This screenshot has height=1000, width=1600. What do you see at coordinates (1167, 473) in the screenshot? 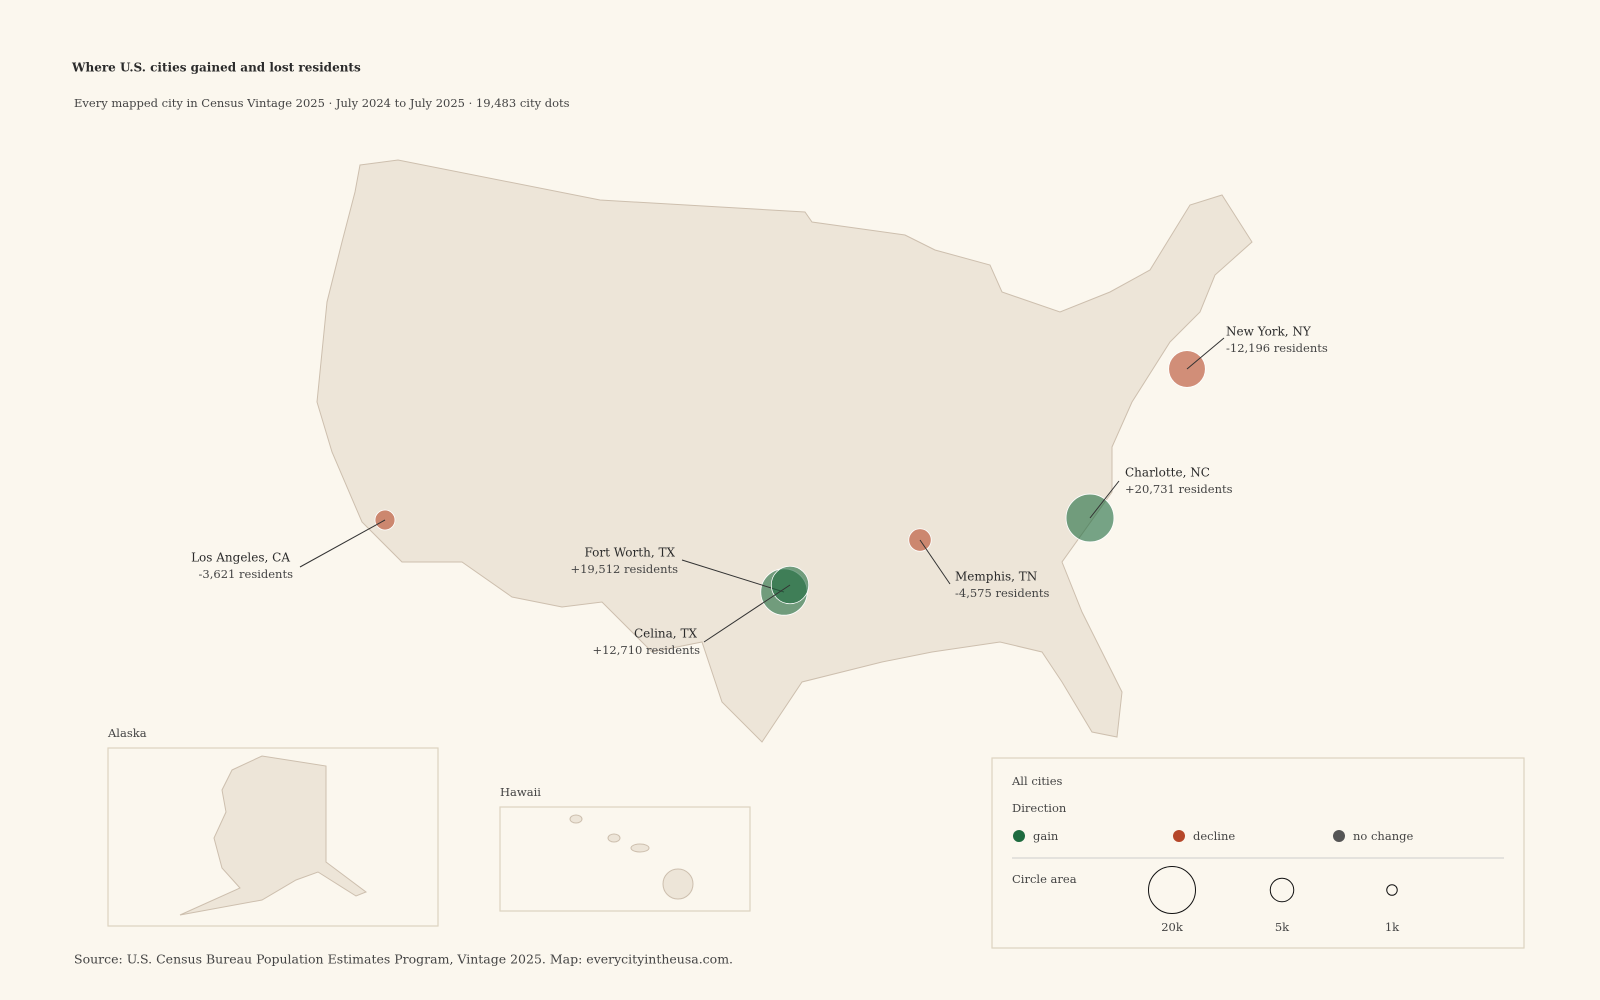
I see `city-label: Charlotte, NC` at bounding box center [1167, 473].